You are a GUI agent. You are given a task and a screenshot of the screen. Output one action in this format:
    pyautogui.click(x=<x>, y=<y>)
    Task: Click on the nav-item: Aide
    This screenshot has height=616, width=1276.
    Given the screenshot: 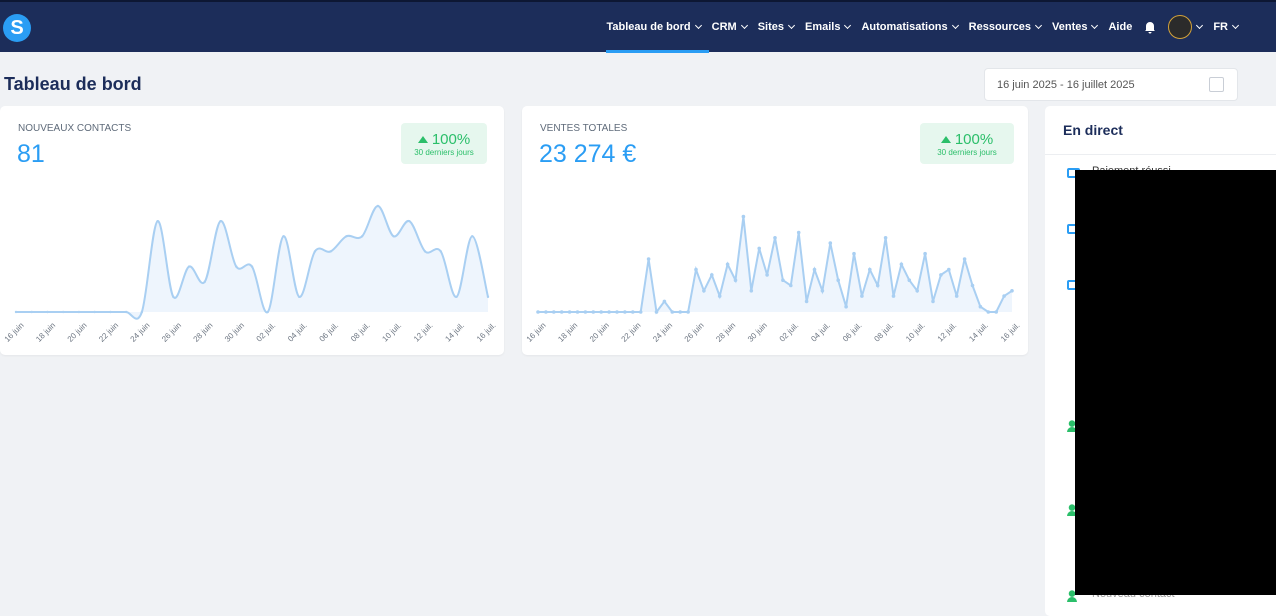 What is the action you would take?
    pyautogui.click(x=1120, y=27)
    